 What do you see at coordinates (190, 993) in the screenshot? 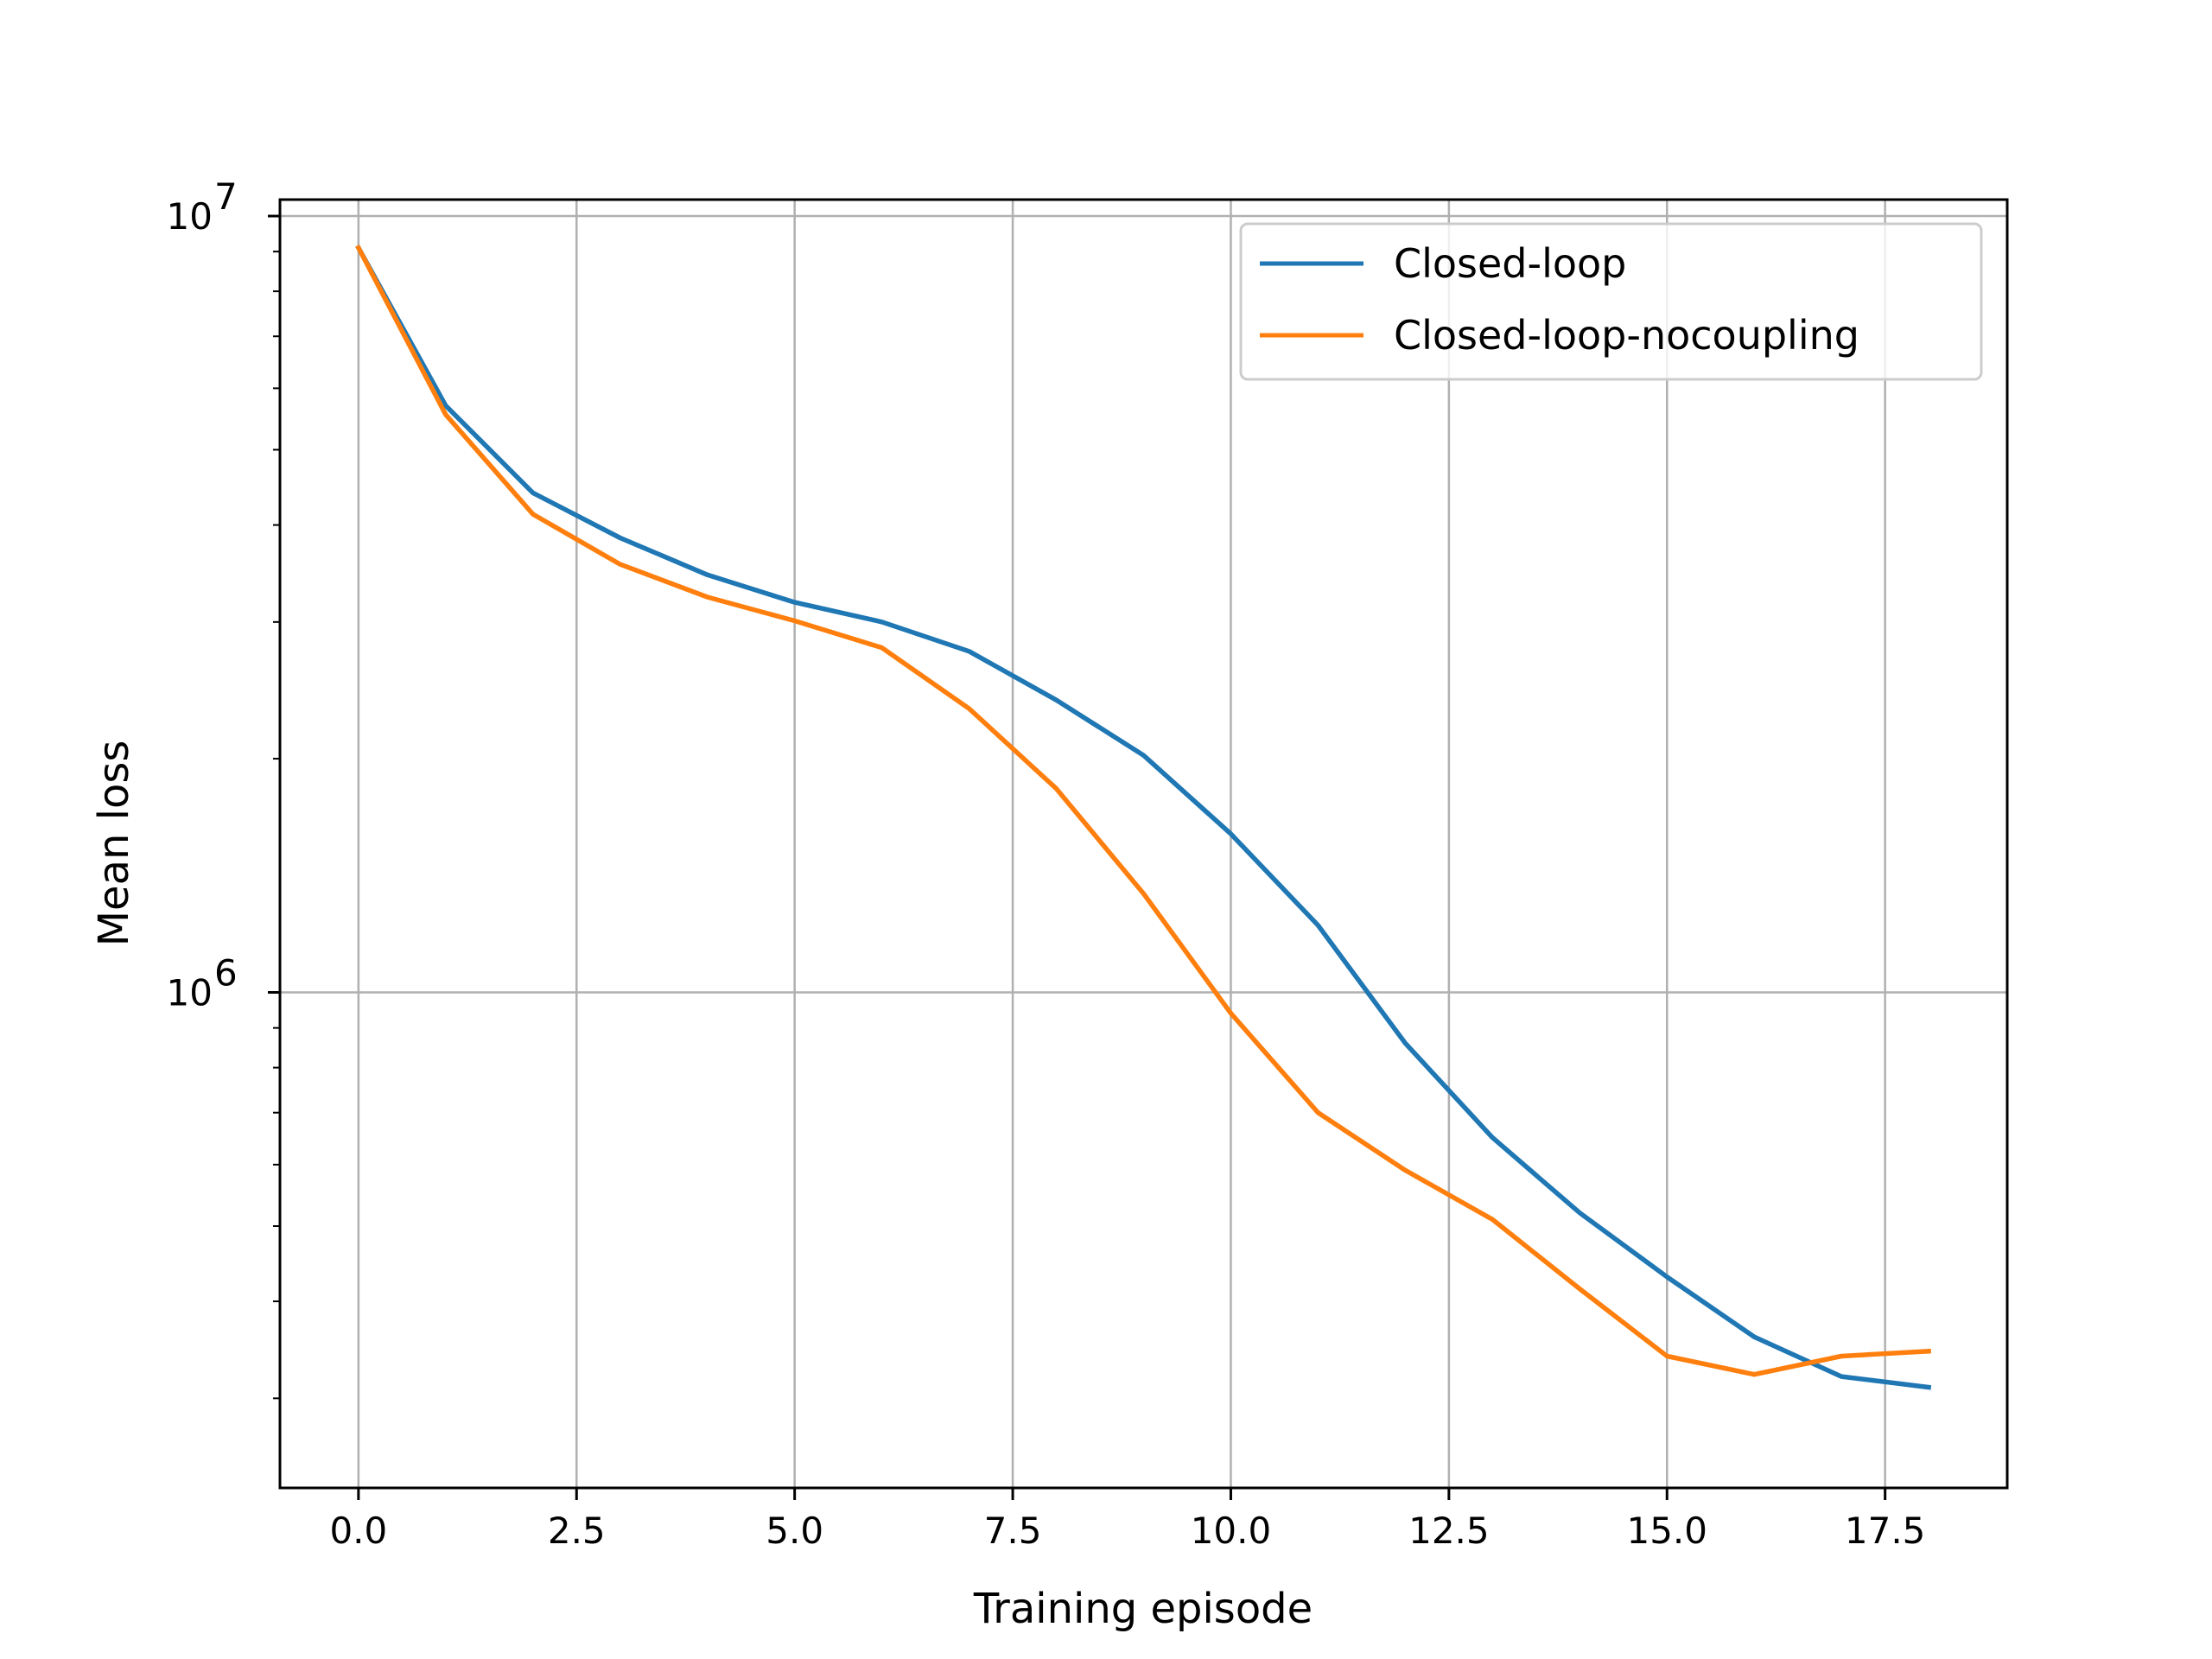
I see `y-tick-label-1: 10` at bounding box center [190, 993].